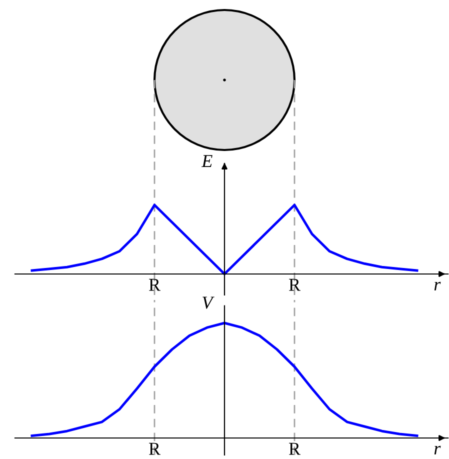 The image size is (449, 459). Describe the element at coordinates (206, 161) in the screenshot. I see `y-axis-title: E` at that location.